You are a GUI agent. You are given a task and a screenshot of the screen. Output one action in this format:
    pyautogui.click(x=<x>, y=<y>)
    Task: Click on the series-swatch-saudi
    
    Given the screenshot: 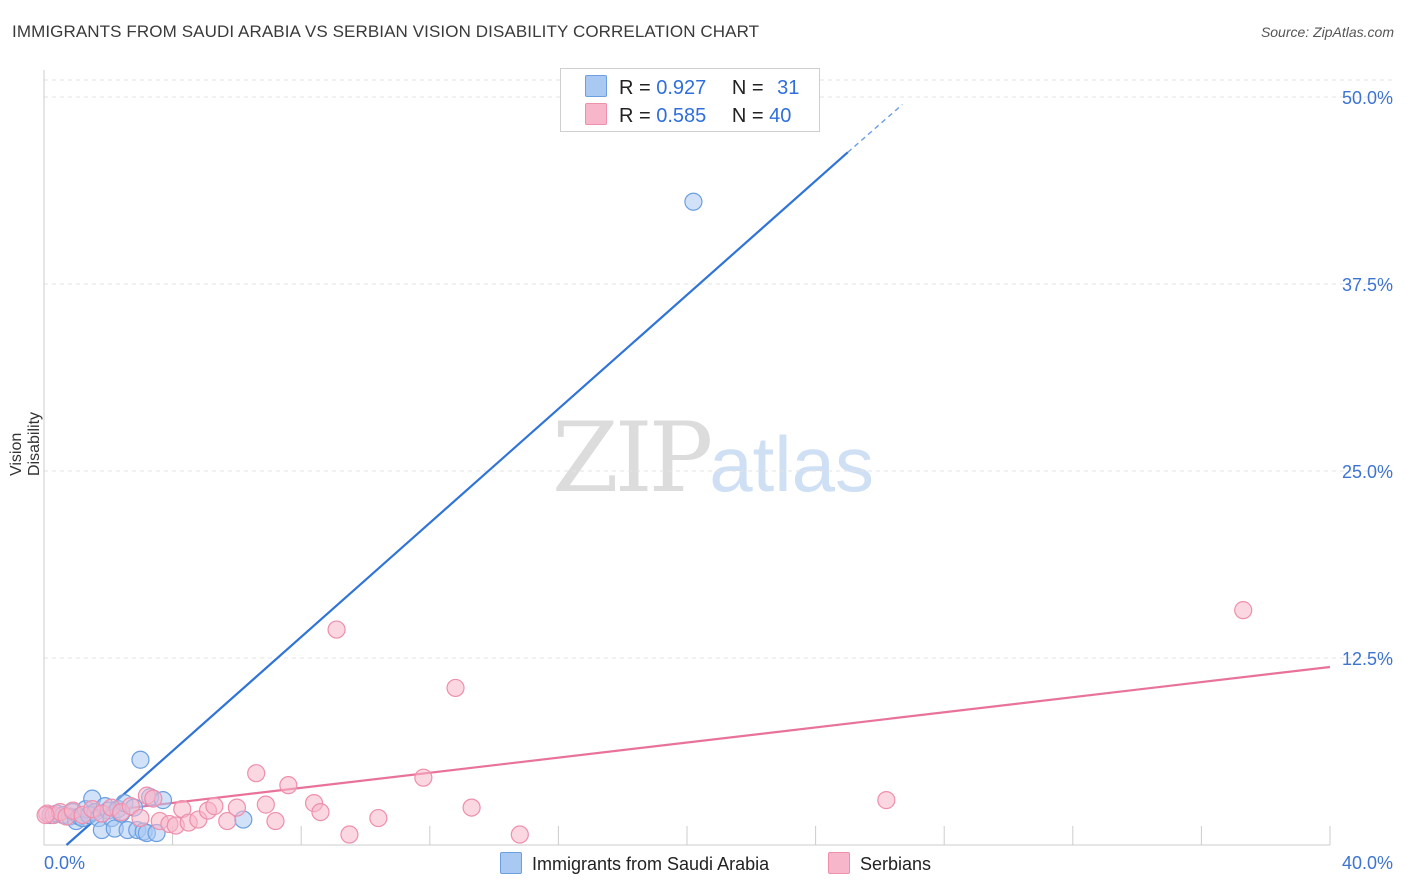 What is the action you would take?
    pyautogui.click(x=511, y=863)
    